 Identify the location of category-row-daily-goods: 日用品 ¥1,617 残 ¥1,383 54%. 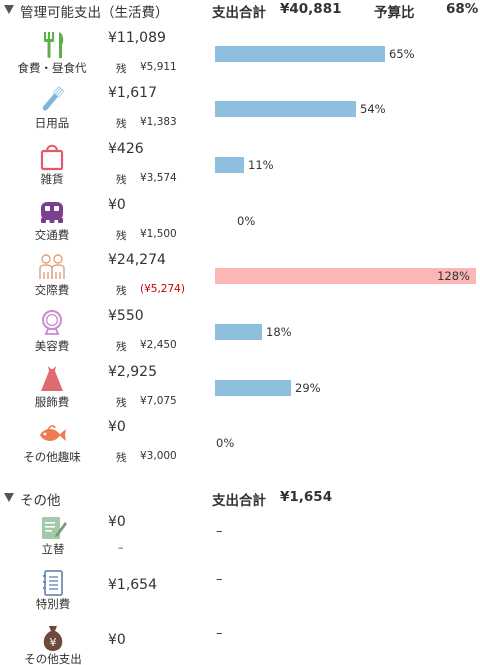
(240, 111).